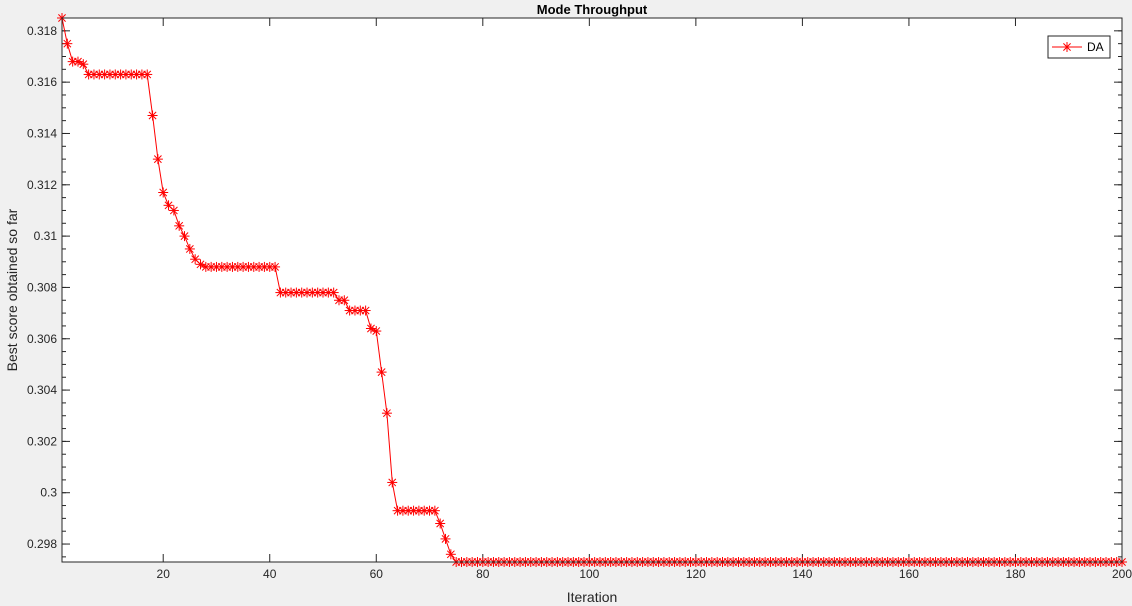 The width and height of the screenshot is (1132, 606). I want to click on chart-title: Mode Throughput, so click(592, 9).